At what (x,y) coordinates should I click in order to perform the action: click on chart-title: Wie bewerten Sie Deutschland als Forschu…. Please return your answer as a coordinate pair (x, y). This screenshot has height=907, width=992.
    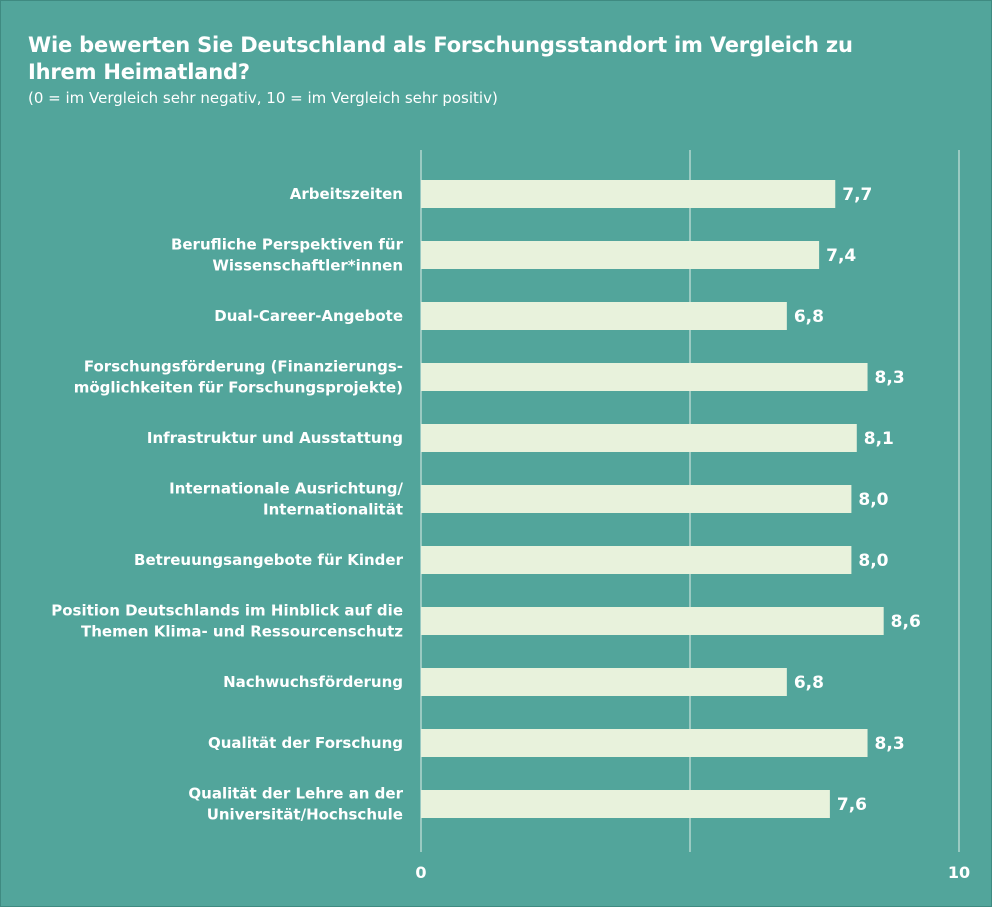
    Looking at the image, I should click on (440, 58).